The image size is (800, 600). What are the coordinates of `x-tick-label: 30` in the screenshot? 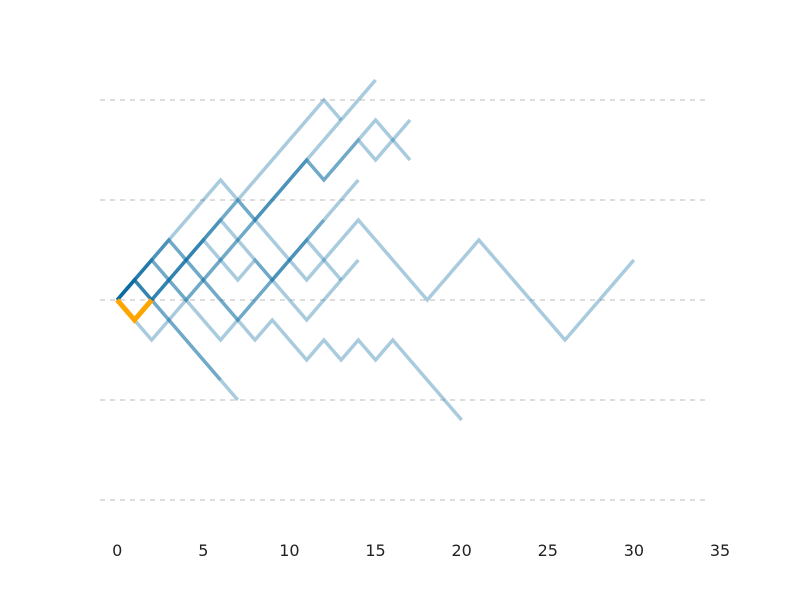 It's located at (634, 550).